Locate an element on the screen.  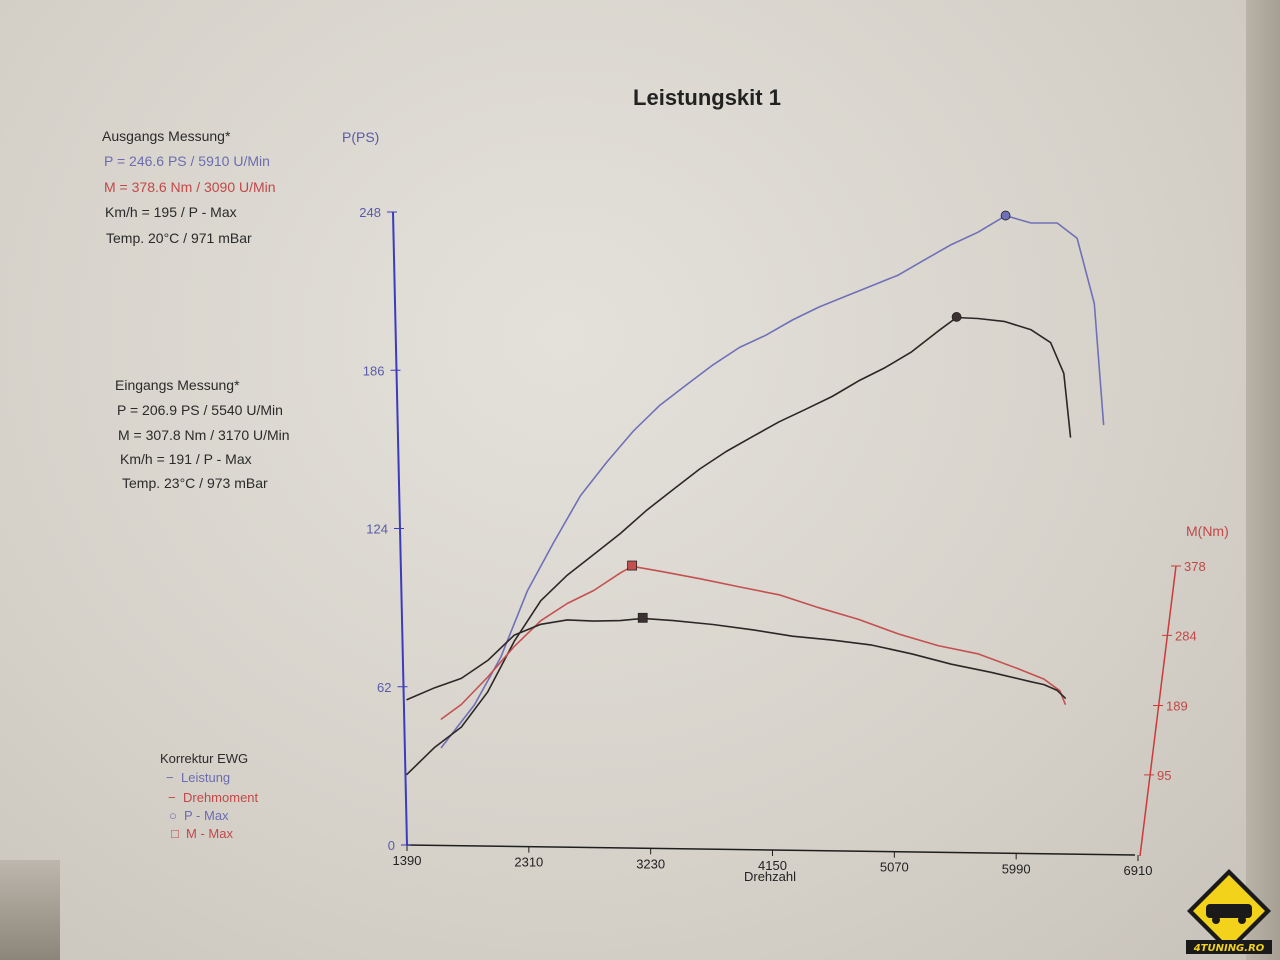
x-tick-label: 1390 is located at coordinates (407, 860).